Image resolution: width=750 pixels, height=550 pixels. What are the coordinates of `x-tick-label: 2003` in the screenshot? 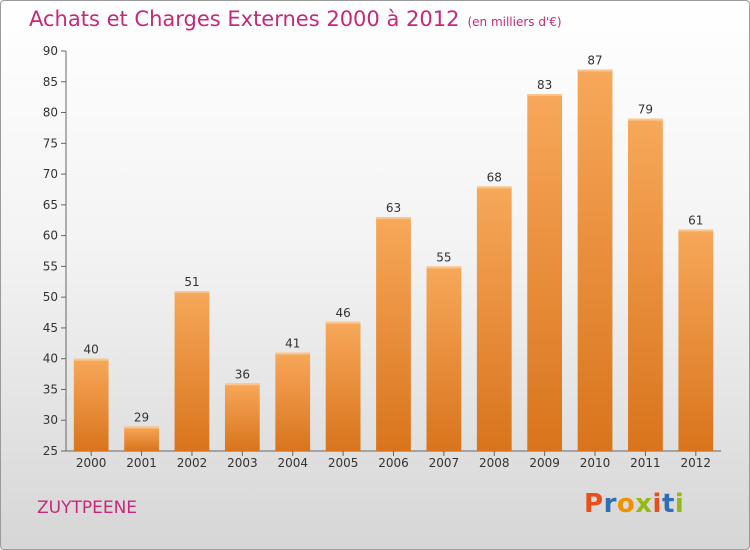 It's located at (242, 463).